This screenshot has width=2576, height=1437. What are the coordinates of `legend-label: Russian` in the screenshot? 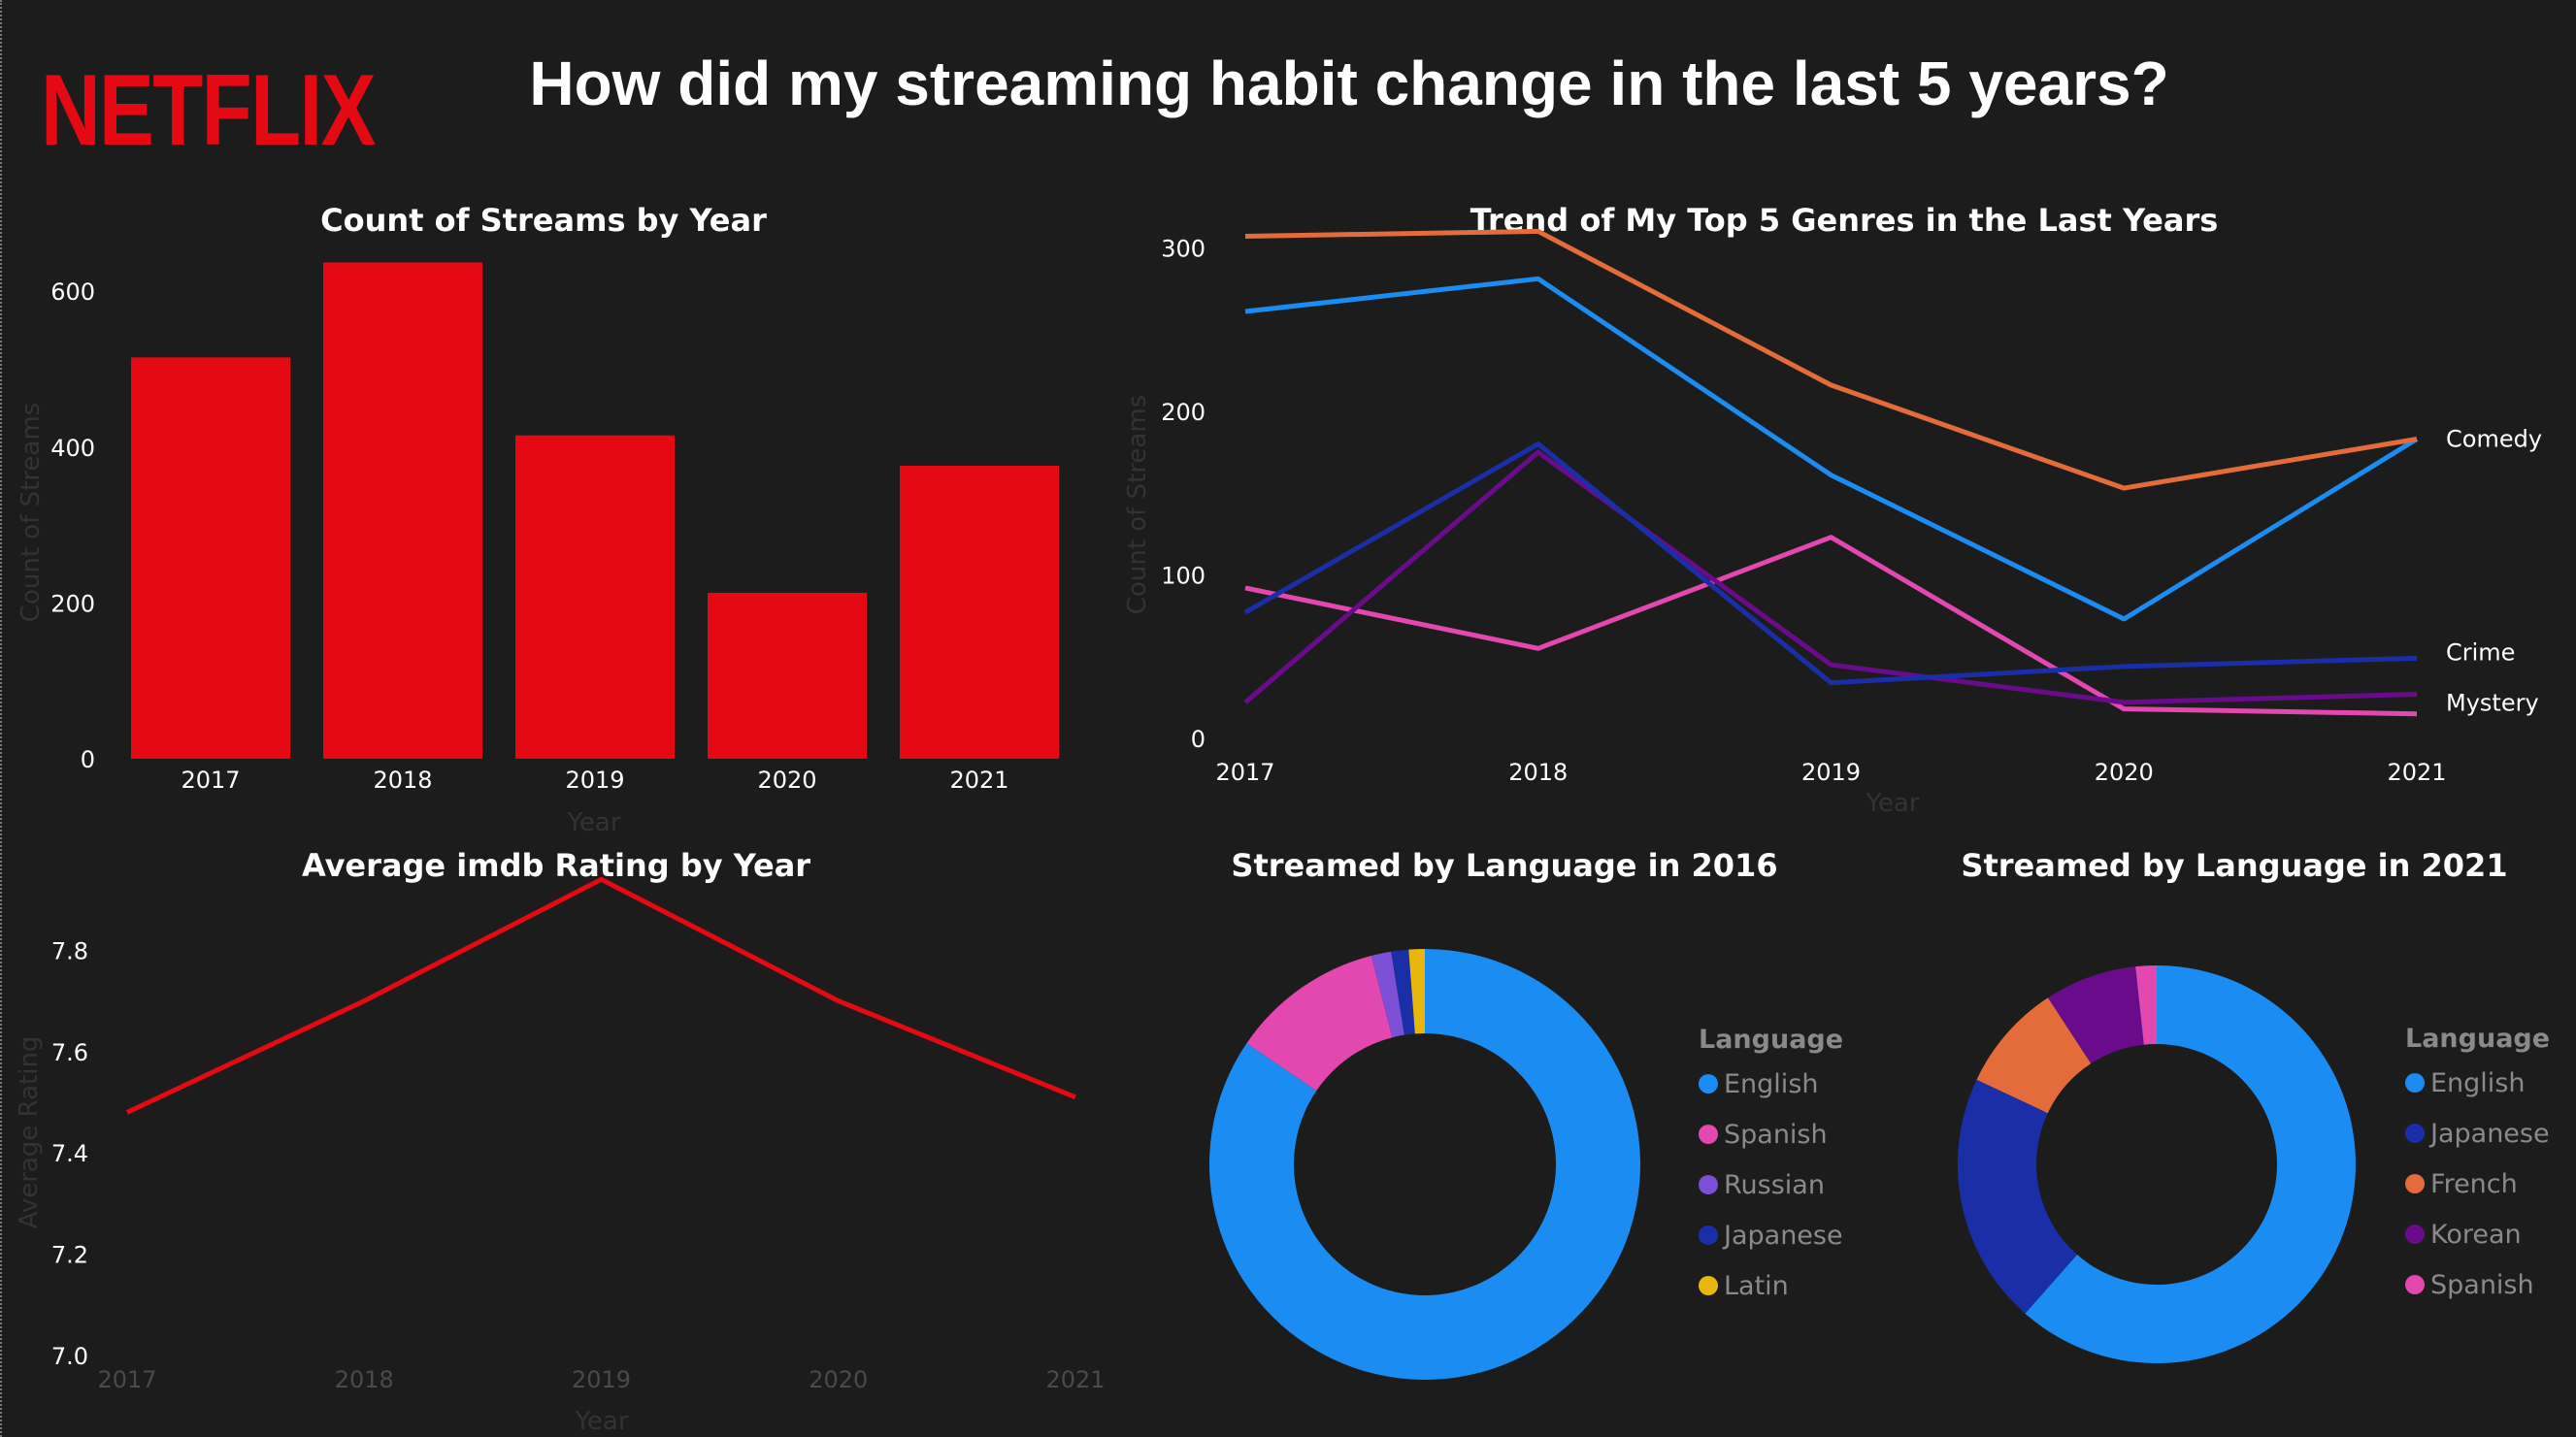 It's located at (1774, 1185).